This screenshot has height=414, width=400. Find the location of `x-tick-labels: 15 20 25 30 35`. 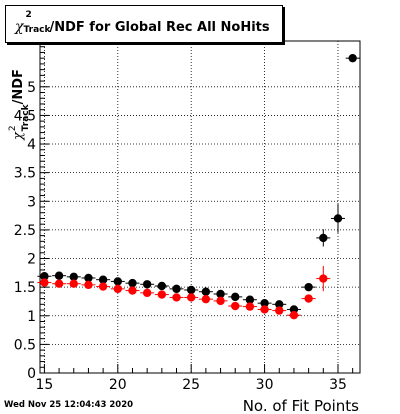

x-tick-labels: 15 20 25 30 35 is located at coordinates (190, 385).